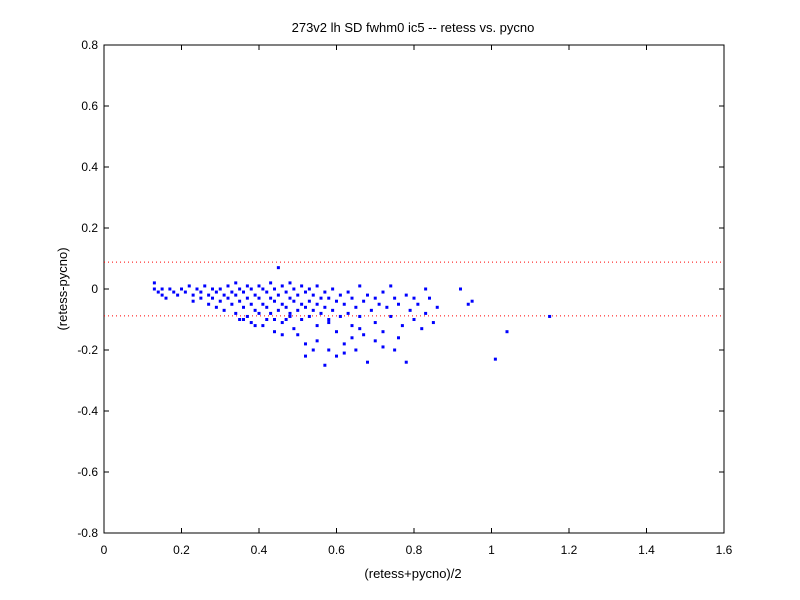  I want to click on y-tick-label: 0.4, so click(89, 167).